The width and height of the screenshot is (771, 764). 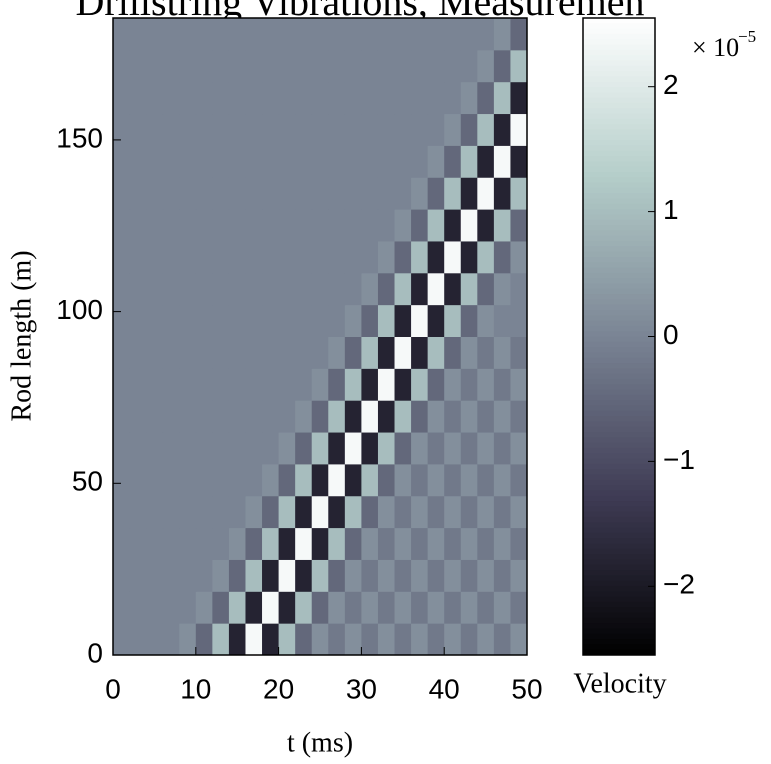 What do you see at coordinates (195, 688) in the screenshot?
I see `x-tick-label: 10` at bounding box center [195, 688].